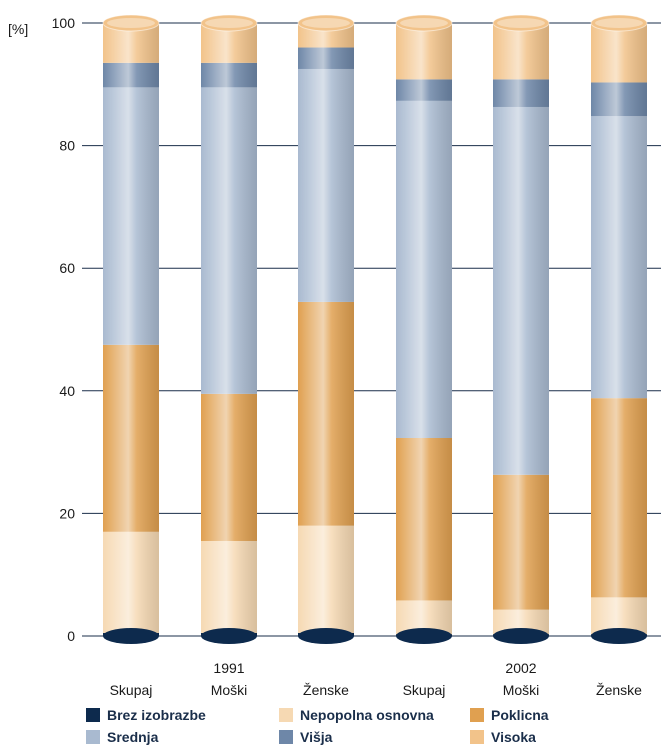 This screenshot has height=752, width=661. I want to click on legend-item: Višja, so click(306, 737).